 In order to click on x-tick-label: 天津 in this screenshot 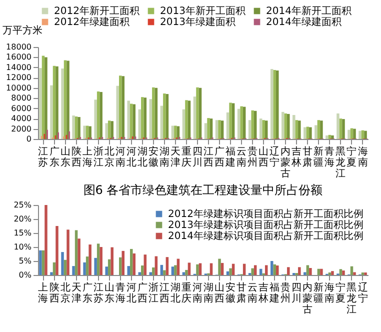, I will do `click(76, 293)`.